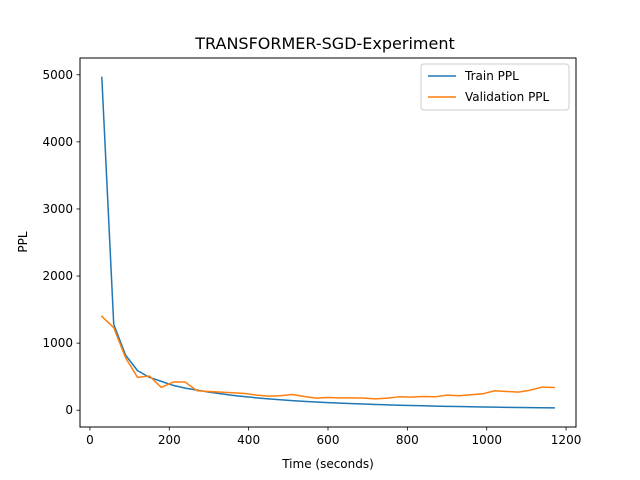 This screenshot has width=640, height=480. I want to click on legend: Train PPL Validation PPL, so click(495, 87).